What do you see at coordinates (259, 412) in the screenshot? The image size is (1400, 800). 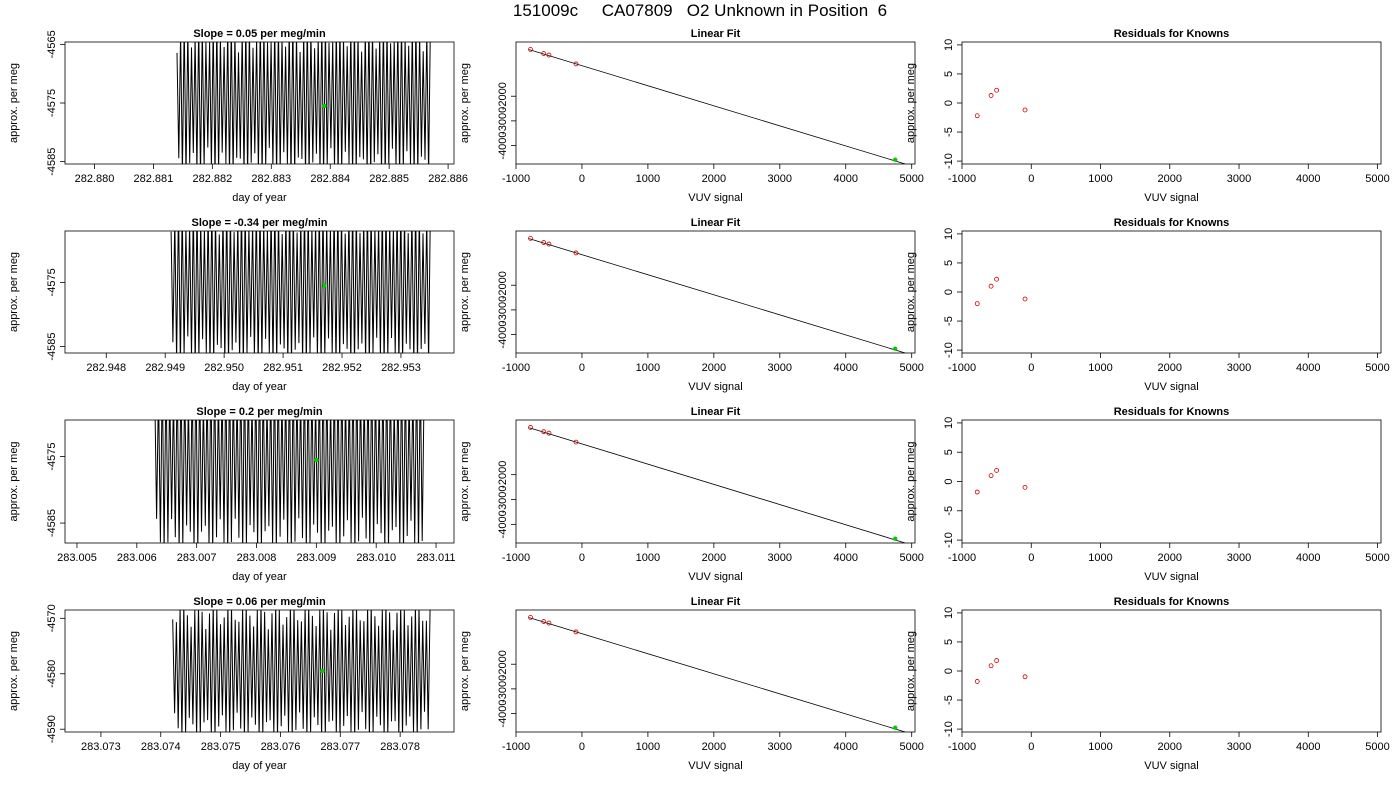 I see `panel-title: Slope = 0.2 per meg/min` at bounding box center [259, 412].